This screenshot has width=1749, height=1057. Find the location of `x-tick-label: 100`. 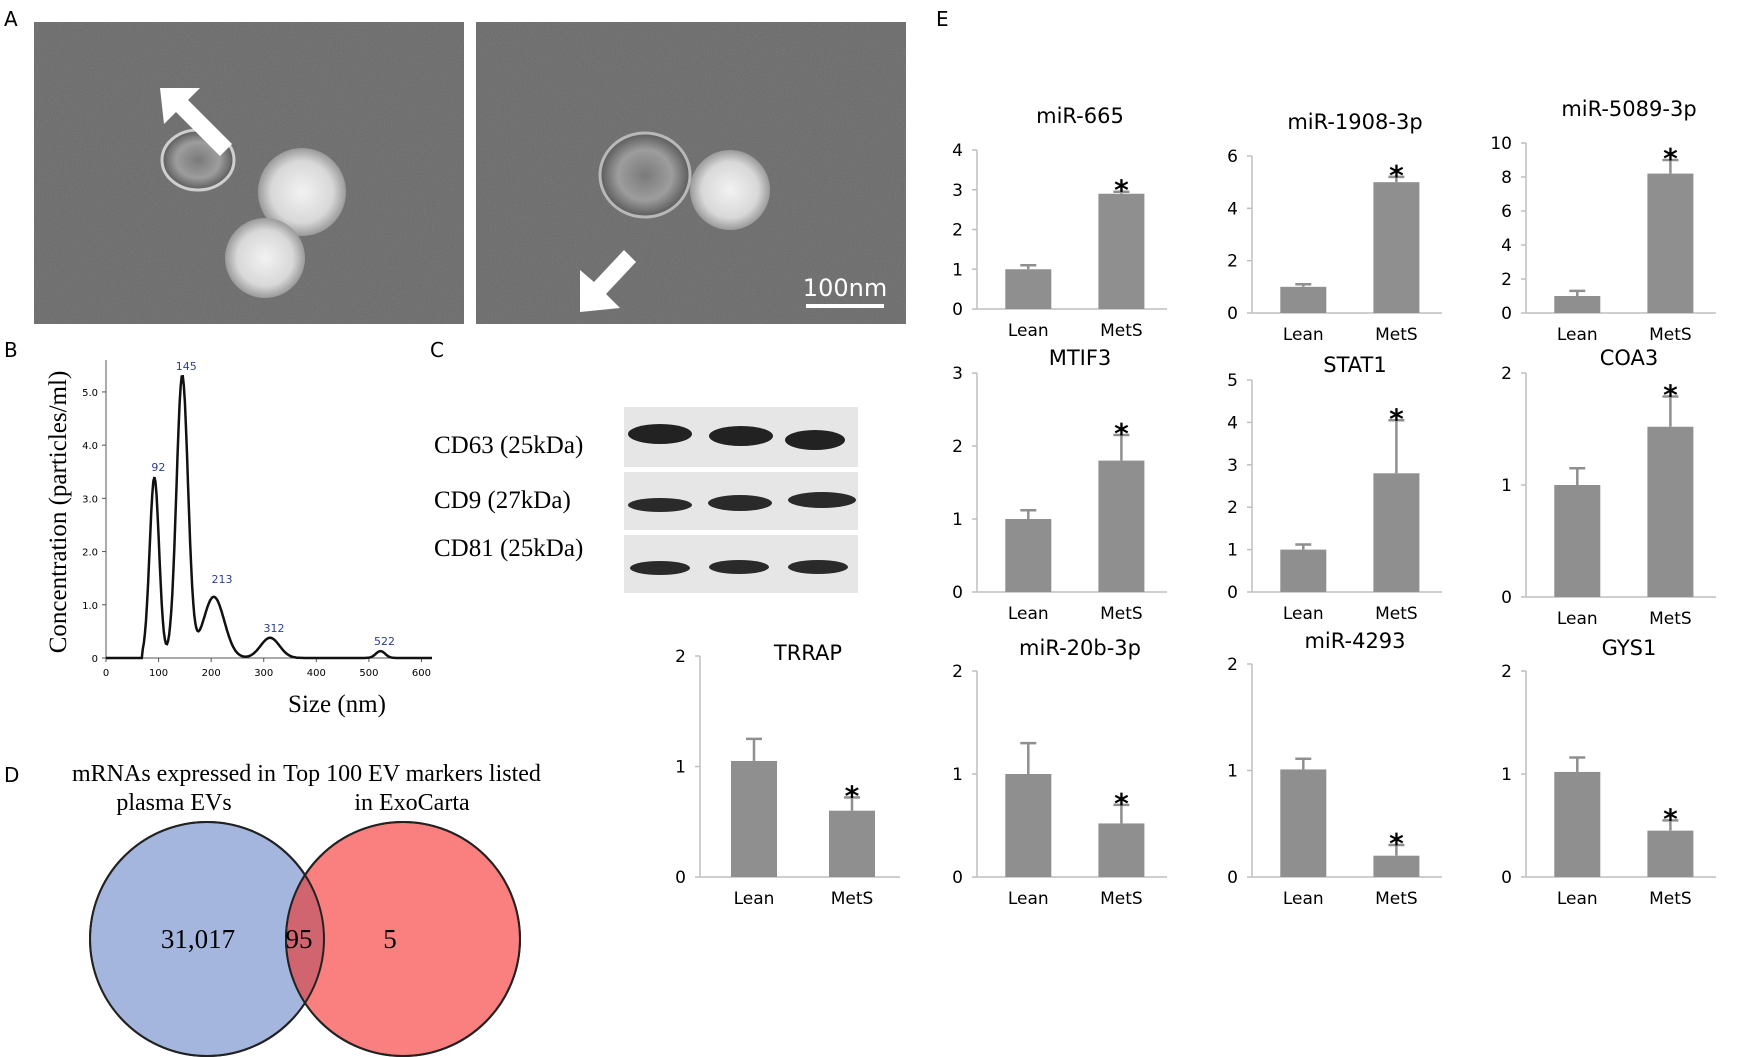

x-tick-label: 100 is located at coordinates (158, 673).